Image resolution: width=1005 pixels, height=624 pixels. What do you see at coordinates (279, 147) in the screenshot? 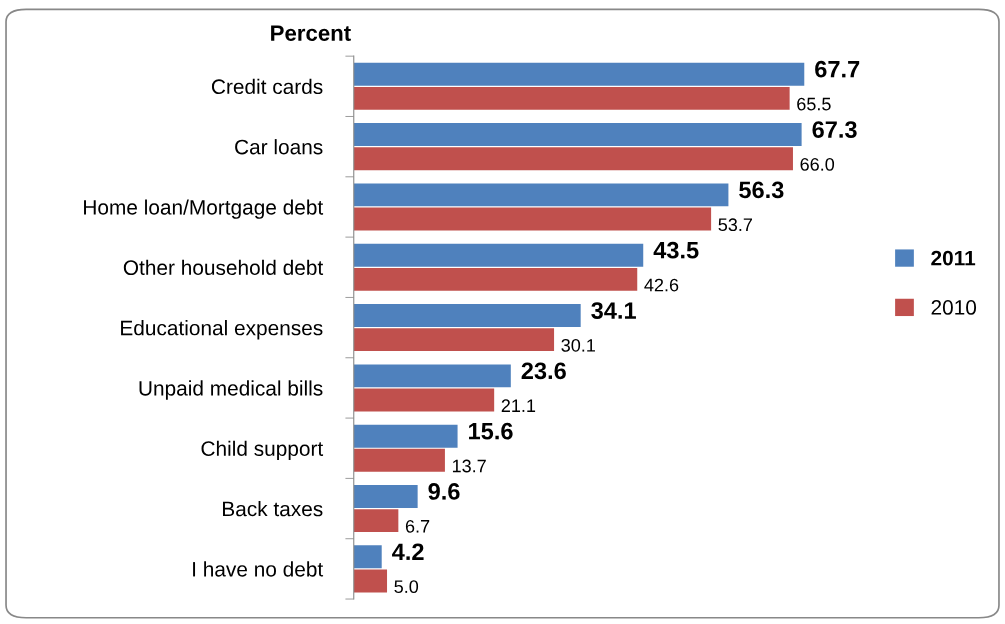
I see `y-tick-label: Car loans` at bounding box center [279, 147].